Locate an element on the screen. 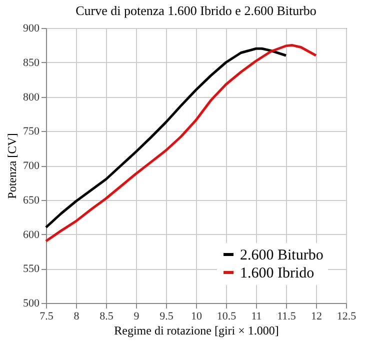 This screenshot has height=349, width=384. y-tick-label: 700 is located at coordinates (31, 166).